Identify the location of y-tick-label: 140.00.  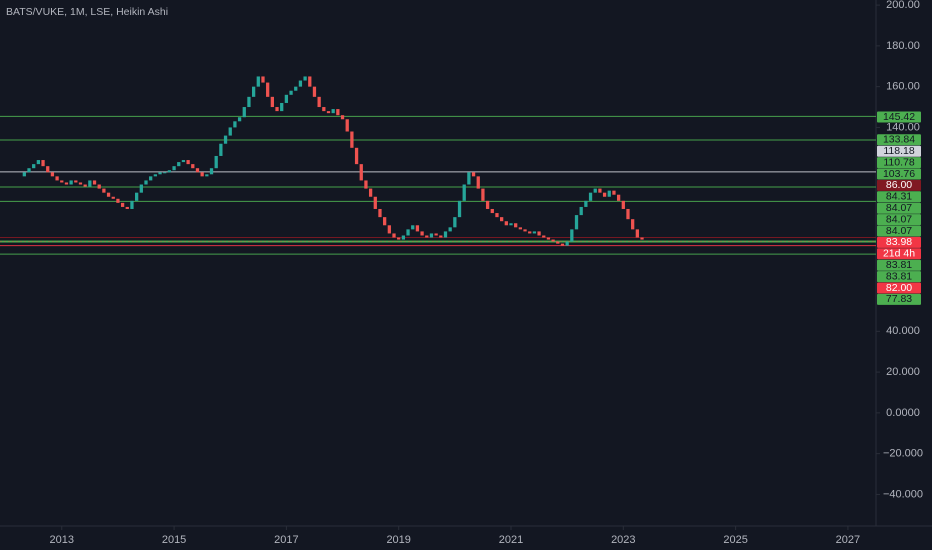
(903, 127).